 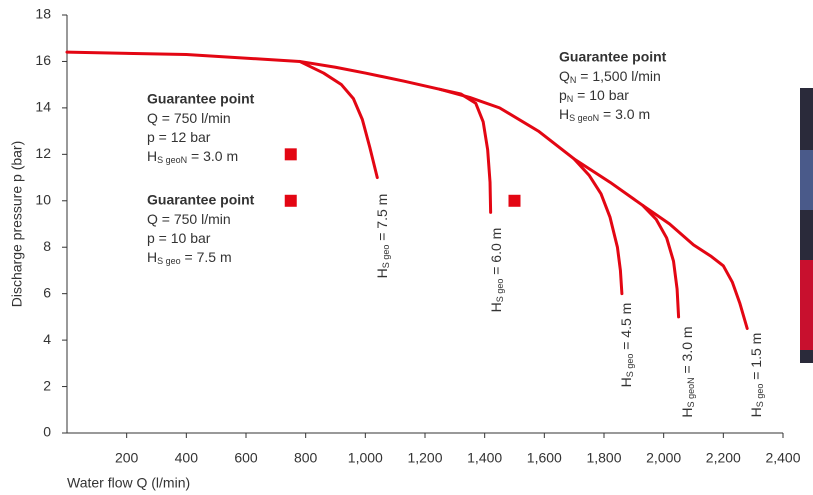 I want to click on x-tick-label: 1,400, so click(x=484, y=458).